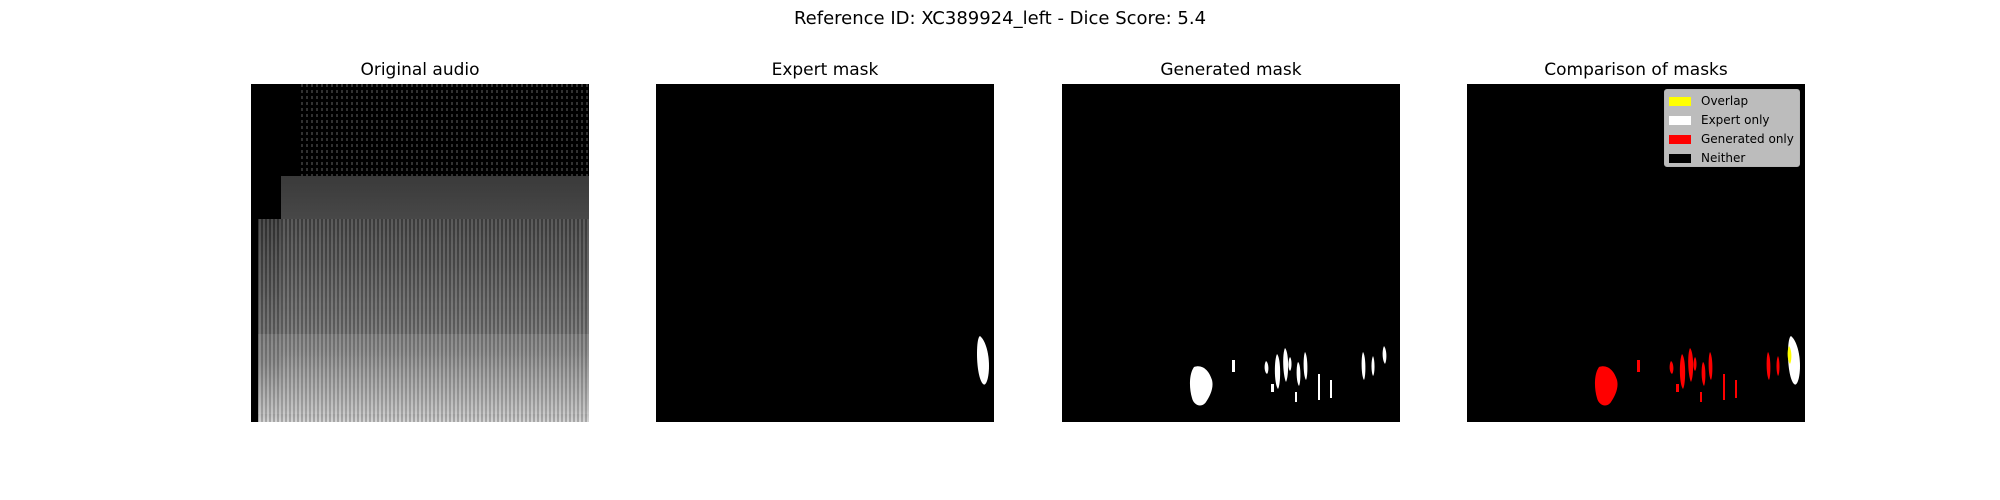 This screenshot has width=2000, height=500. I want to click on expert-mask-title: Expert mask, so click(825, 70).